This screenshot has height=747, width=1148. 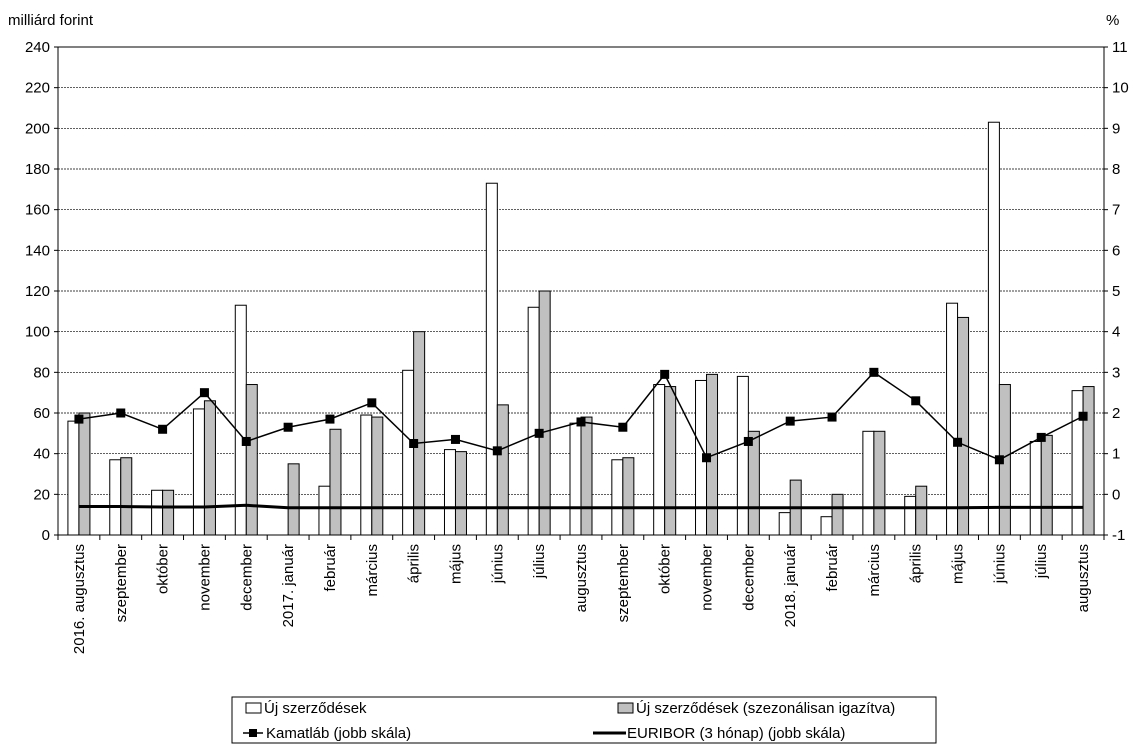 What do you see at coordinates (41, 372) in the screenshot?
I see `left-tick-label: 80` at bounding box center [41, 372].